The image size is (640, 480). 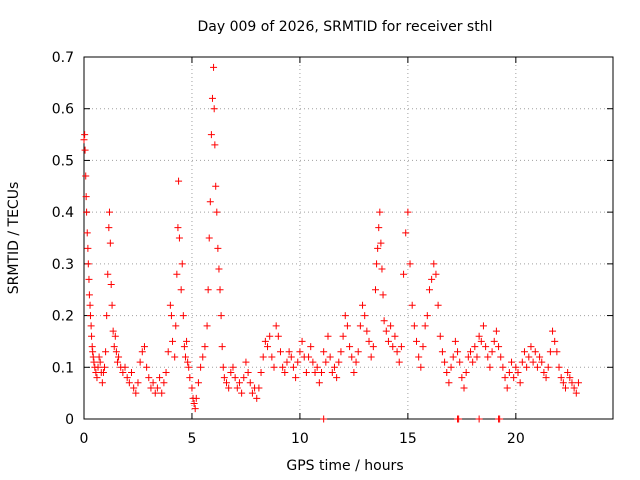 What do you see at coordinates (408, 439) in the screenshot?
I see `x-tick-label: 15` at bounding box center [408, 439].